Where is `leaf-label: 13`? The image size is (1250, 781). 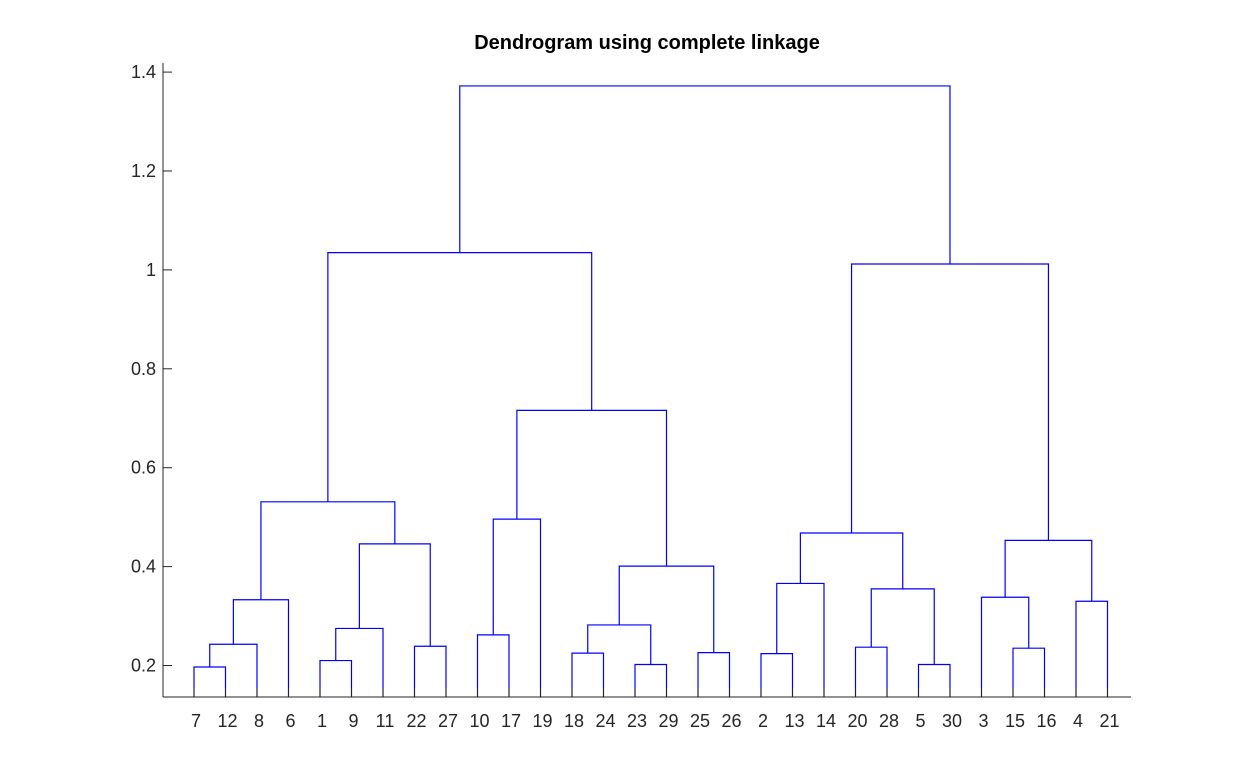
leaf-label: 13 is located at coordinates (794, 721).